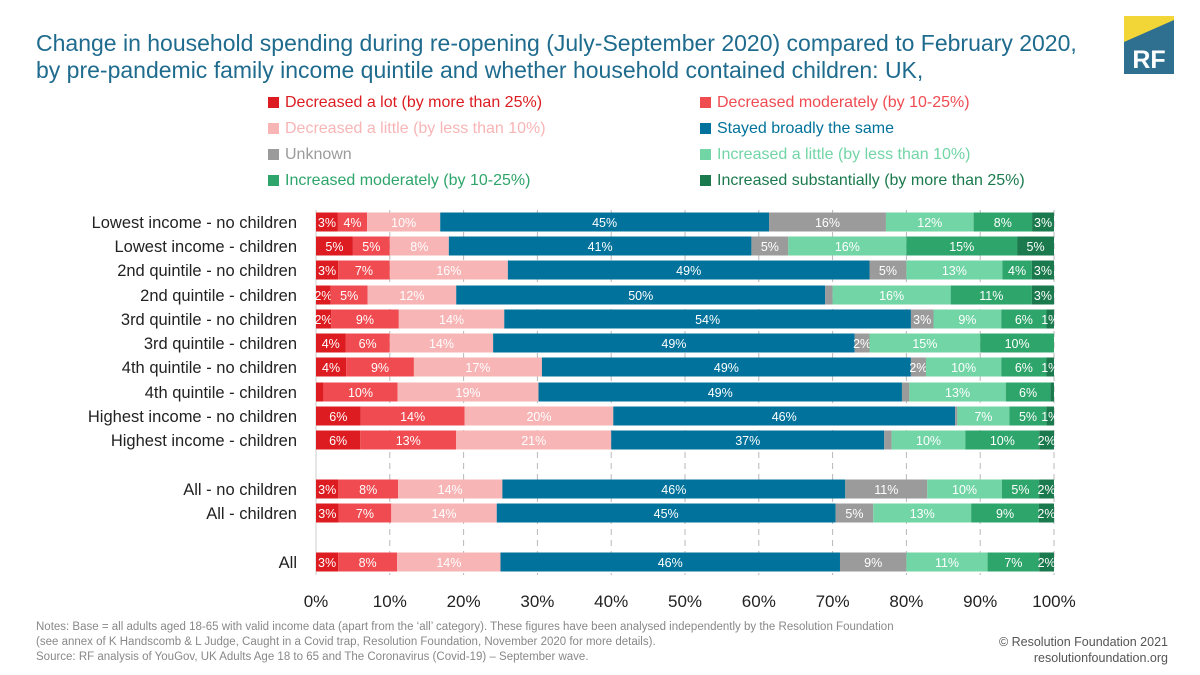  I want to click on data-label: 4%, so click(331, 344).